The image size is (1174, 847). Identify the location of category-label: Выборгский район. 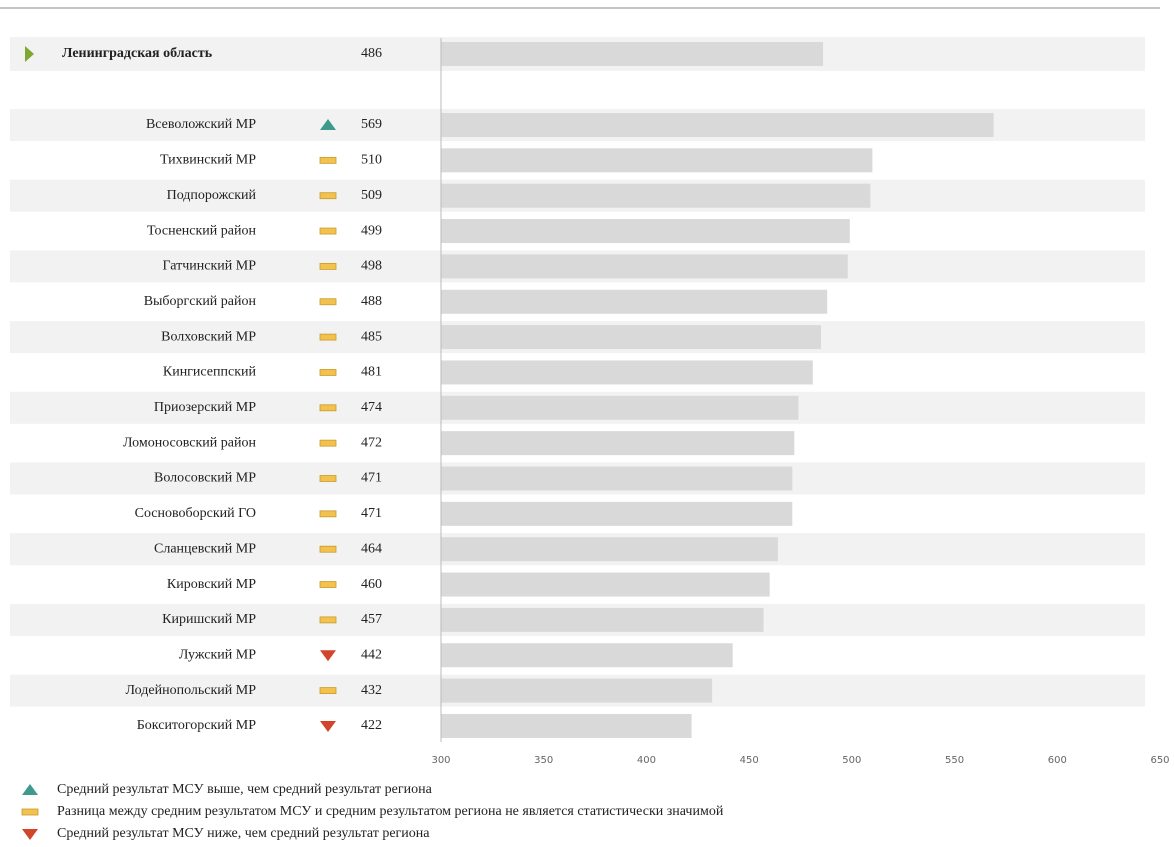
(200, 301).